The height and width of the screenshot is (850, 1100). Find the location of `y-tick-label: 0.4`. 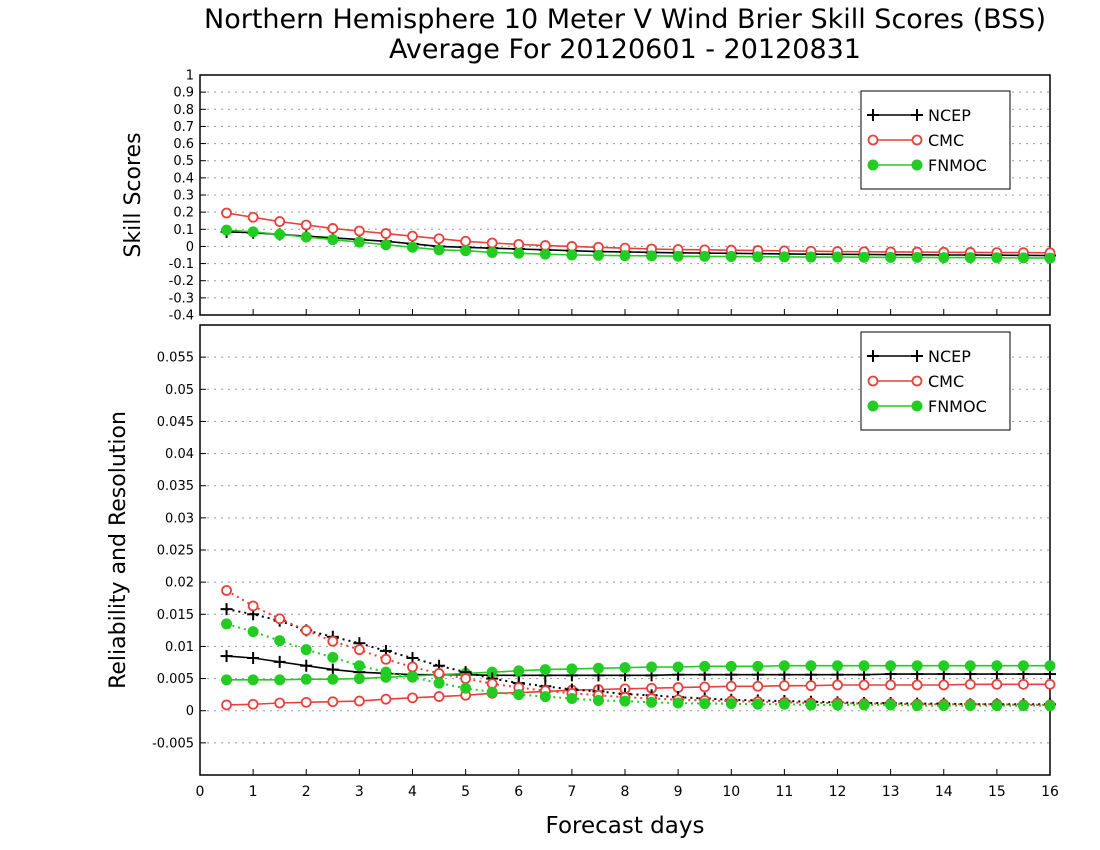

y-tick-label: 0.4 is located at coordinates (183, 178).